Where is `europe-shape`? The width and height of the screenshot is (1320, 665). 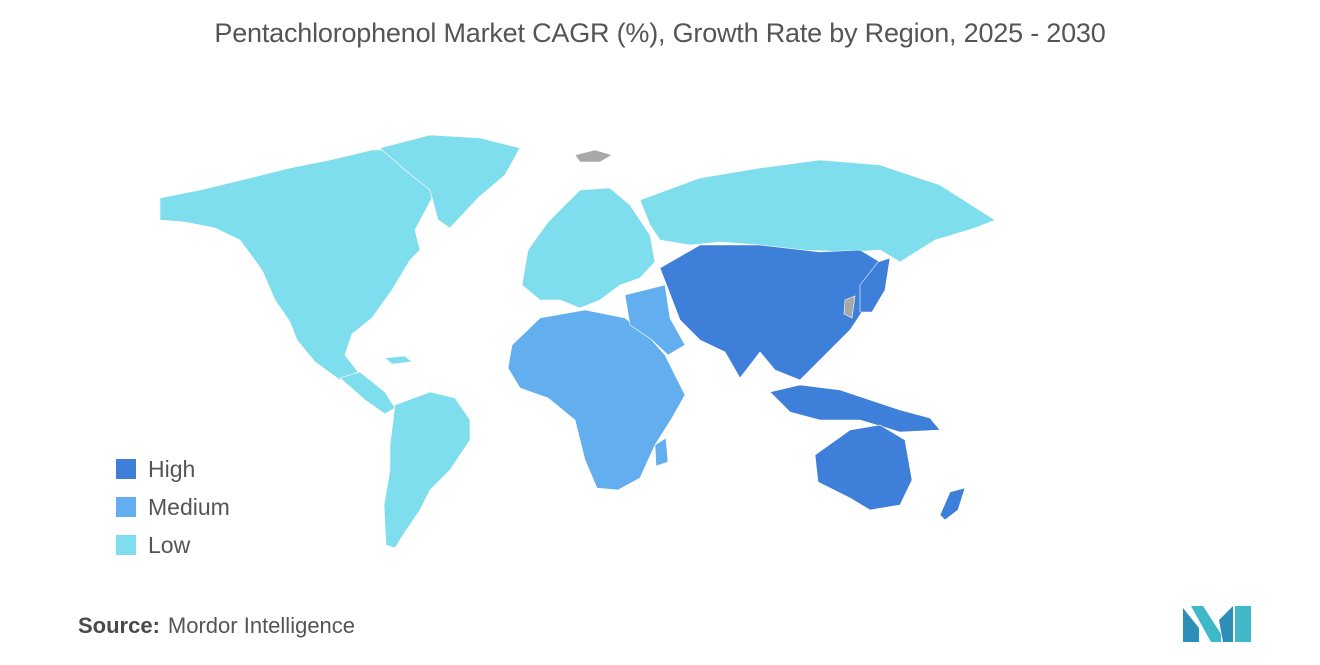 europe-shape is located at coordinates (588, 248).